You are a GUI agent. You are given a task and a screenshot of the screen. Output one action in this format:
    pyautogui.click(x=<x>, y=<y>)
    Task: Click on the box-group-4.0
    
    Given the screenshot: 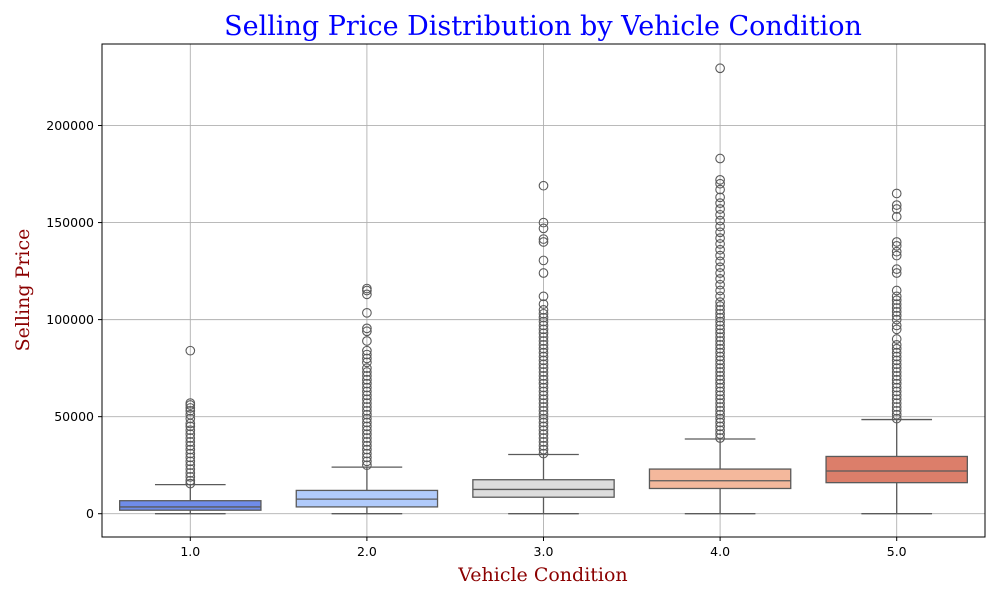 What is the action you would take?
    pyautogui.click(x=720, y=289)
    